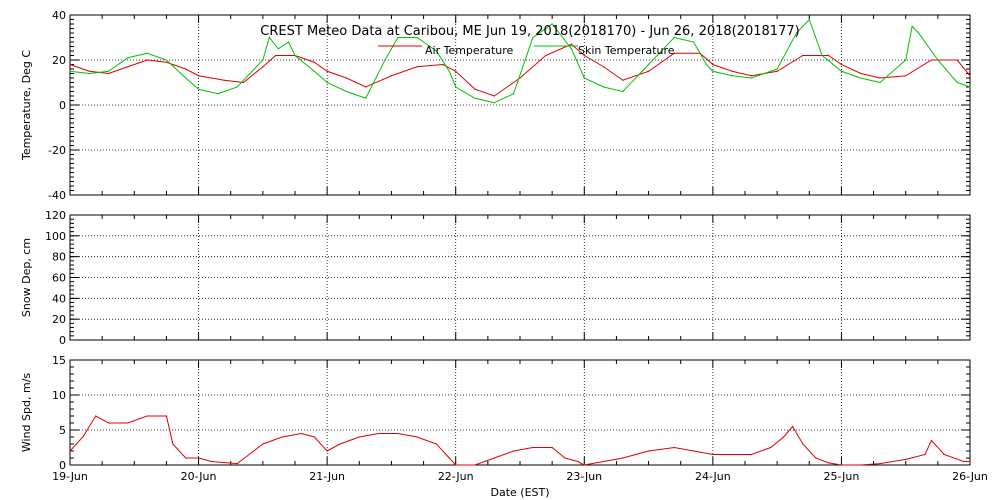 This screenshot has height=500, width=1000. I want to click on y-tick-label: 40, so click(59, 15).